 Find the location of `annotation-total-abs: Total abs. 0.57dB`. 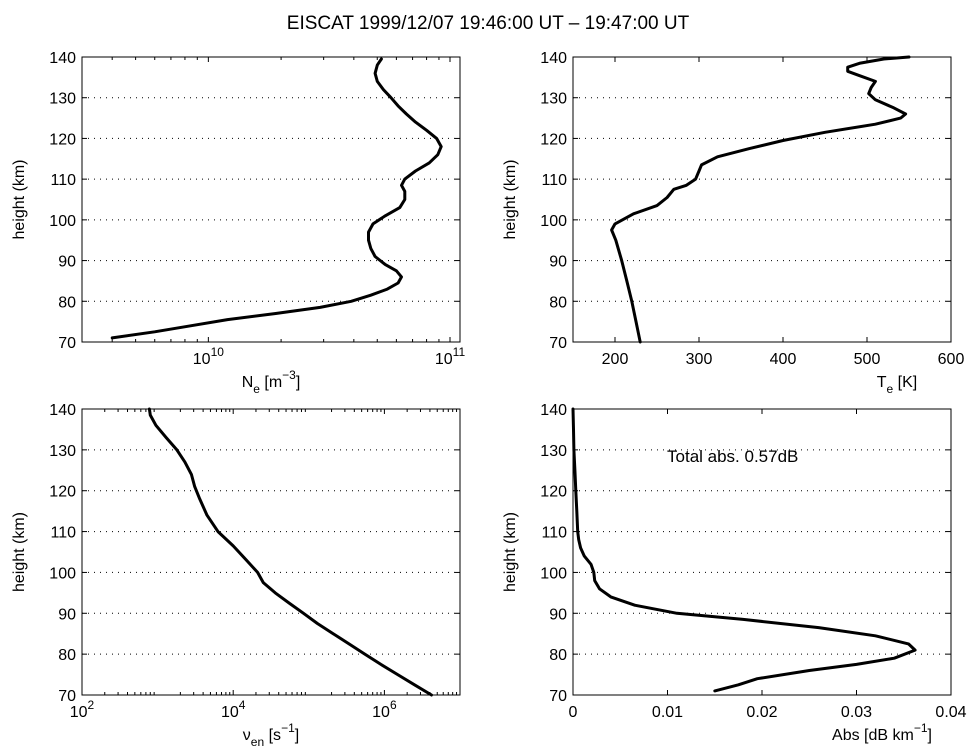

annotation-total-abs: Total abs. 0.57dB is located at coordinates (732, 456).